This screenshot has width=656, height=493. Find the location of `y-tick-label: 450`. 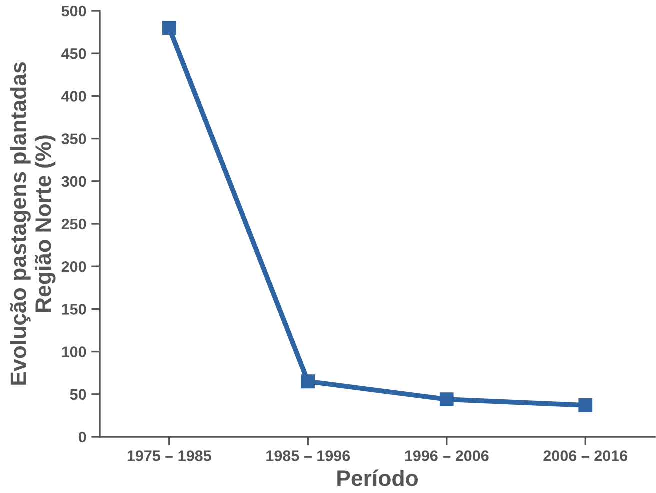

y-tick-label: 450 is located at coordinates (74, 54).